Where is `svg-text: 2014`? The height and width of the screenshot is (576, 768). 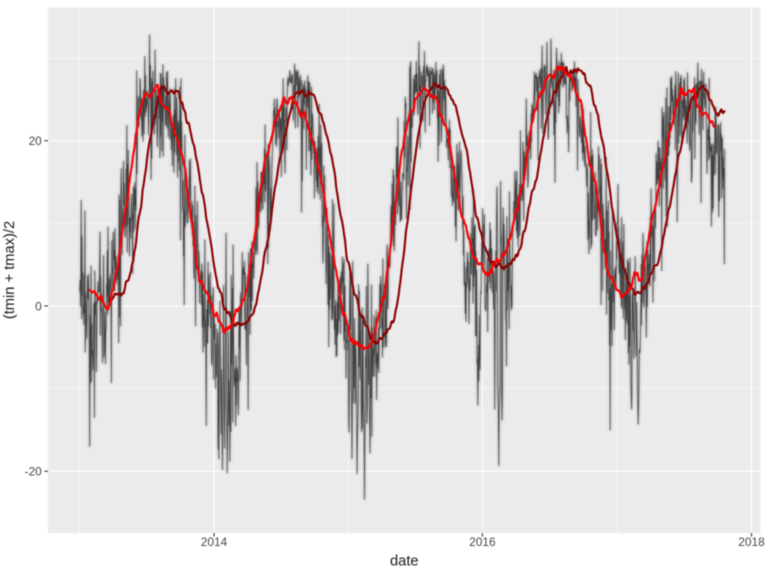
svg-text: 2014 is located at coordinates (214, 542).